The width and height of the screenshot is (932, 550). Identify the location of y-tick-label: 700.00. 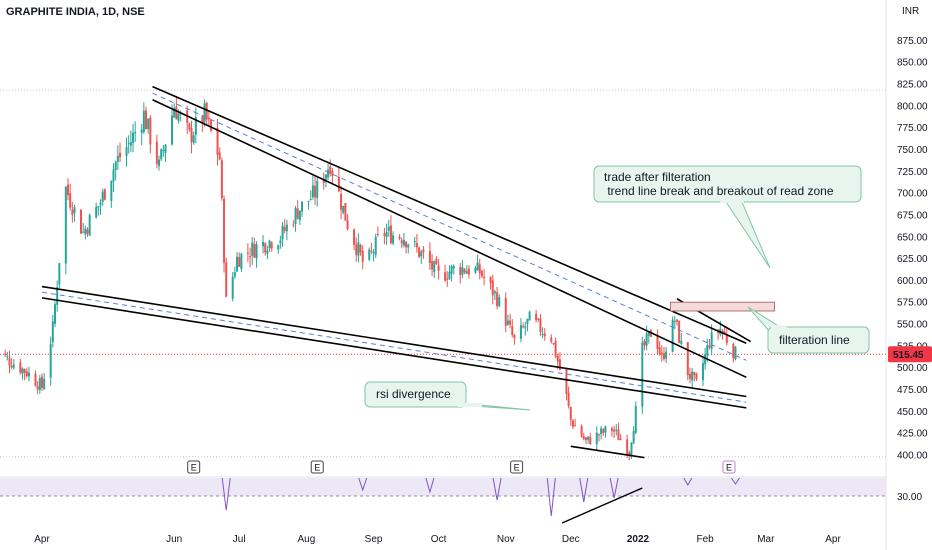
(912, 194).